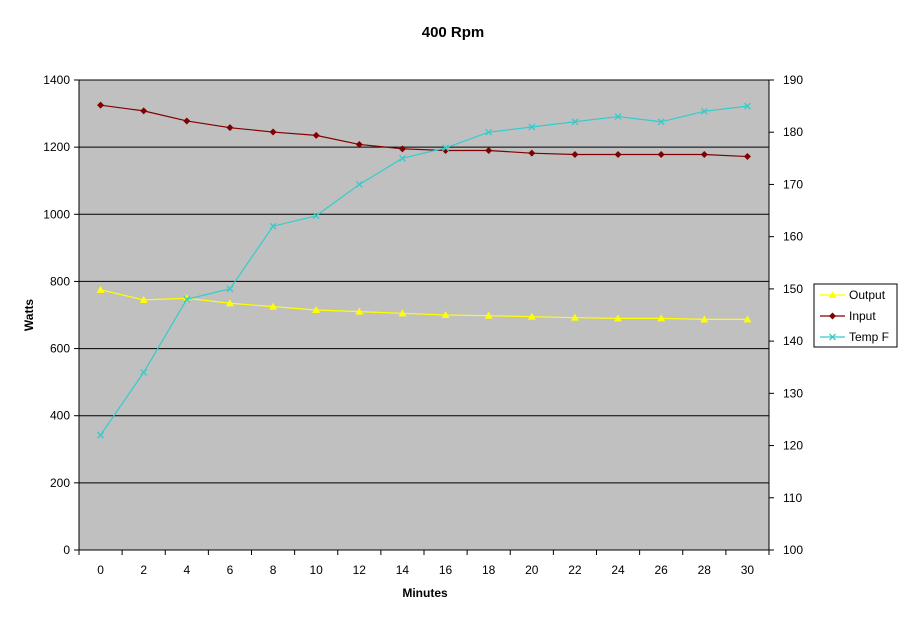 This screenshot has width=907, height=621. Describe the element at coordinates (867, 295) in the screenshot. I see `legend-label-output: Output` at that location.